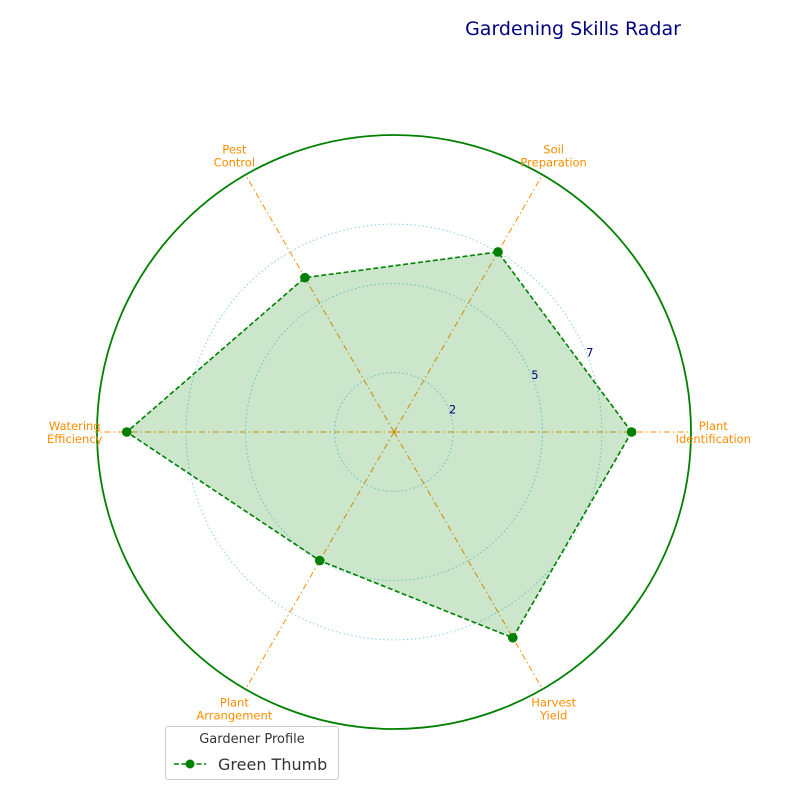 Image resolution: width=800 pixels, height=800 pixels. What do you see at coordinates (534, 375) in the screenshot?
I see `radial-tick-label: 5` at bounding box center [534, 375].